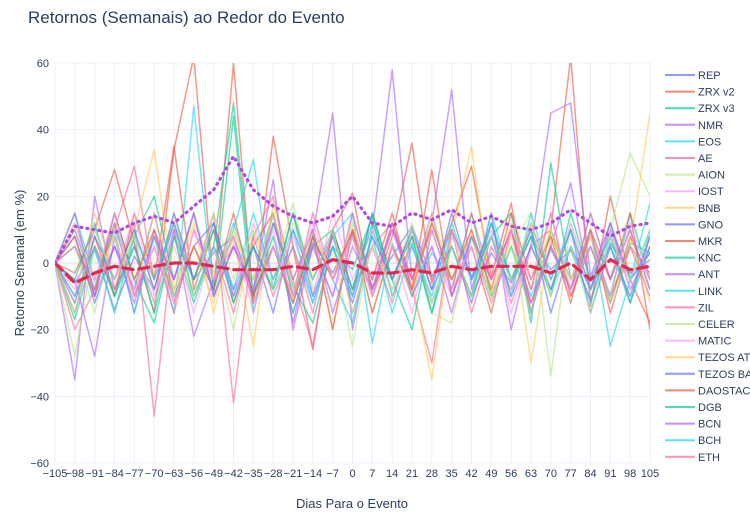 The height and width of the screenshot is (515, 750). Describe the element at coordinates (692, 275) in the screenshot. I see `legend-item: ANT` at that location.